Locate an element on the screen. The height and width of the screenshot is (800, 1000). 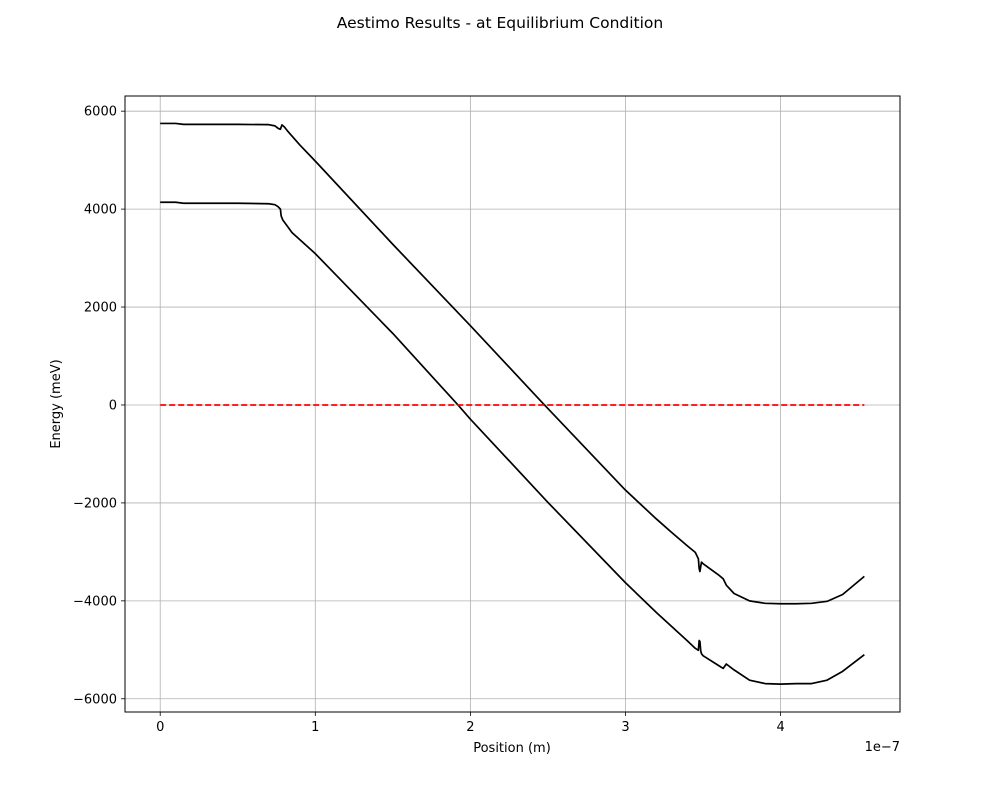
y-tick-label: −4000 is located at coordinates (95, 601).